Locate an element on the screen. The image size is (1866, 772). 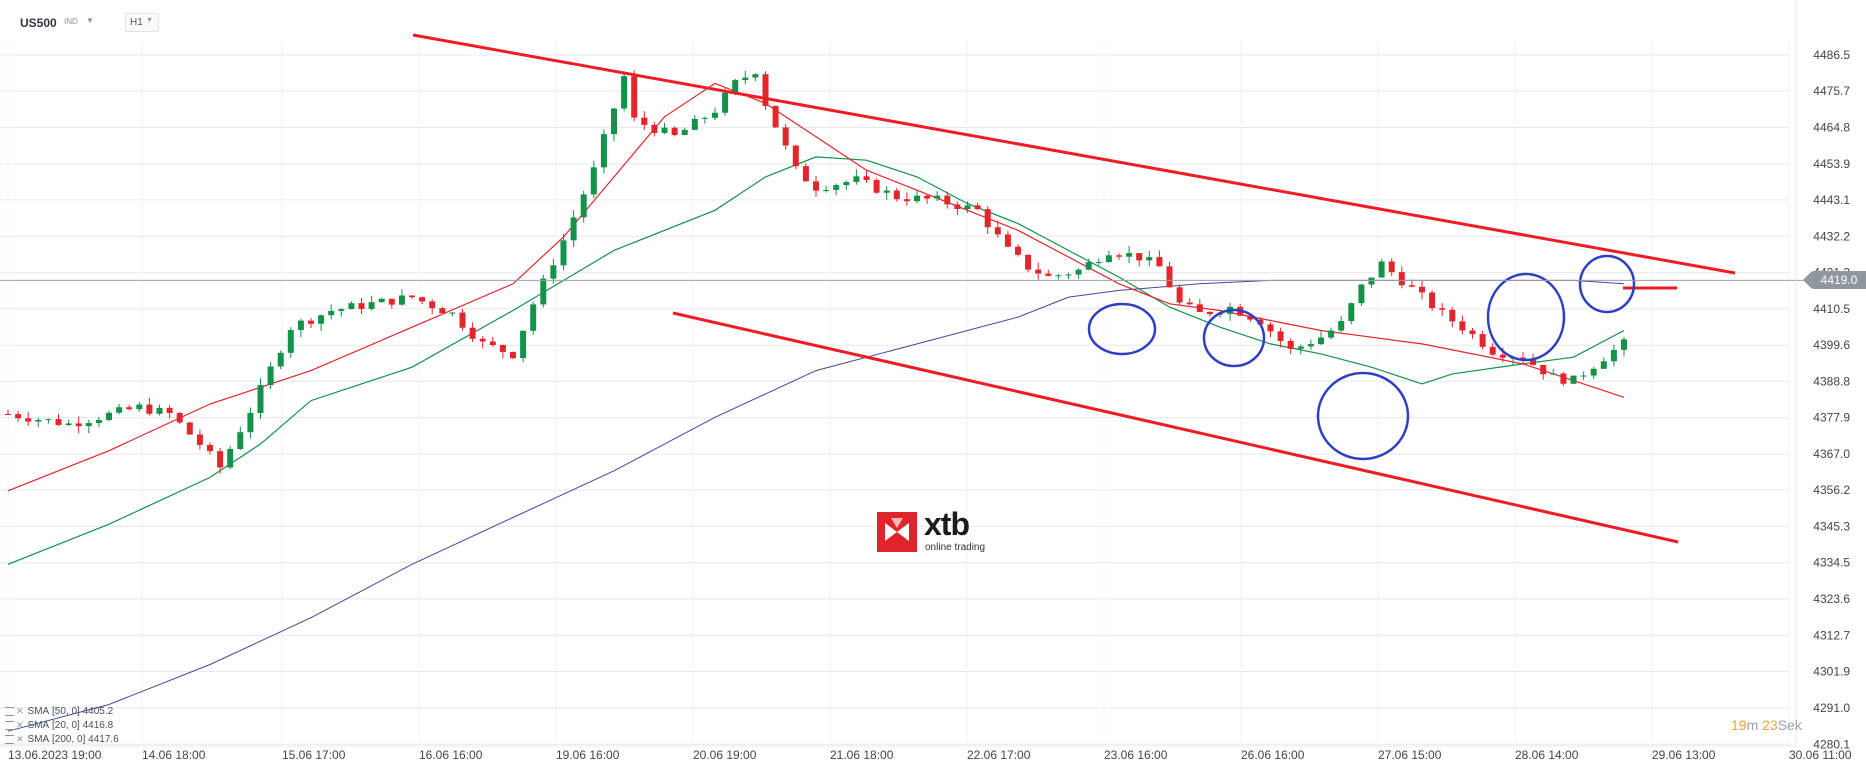
time-tick-label: 29.06 13:00 is located at coordinates (1684, 755).